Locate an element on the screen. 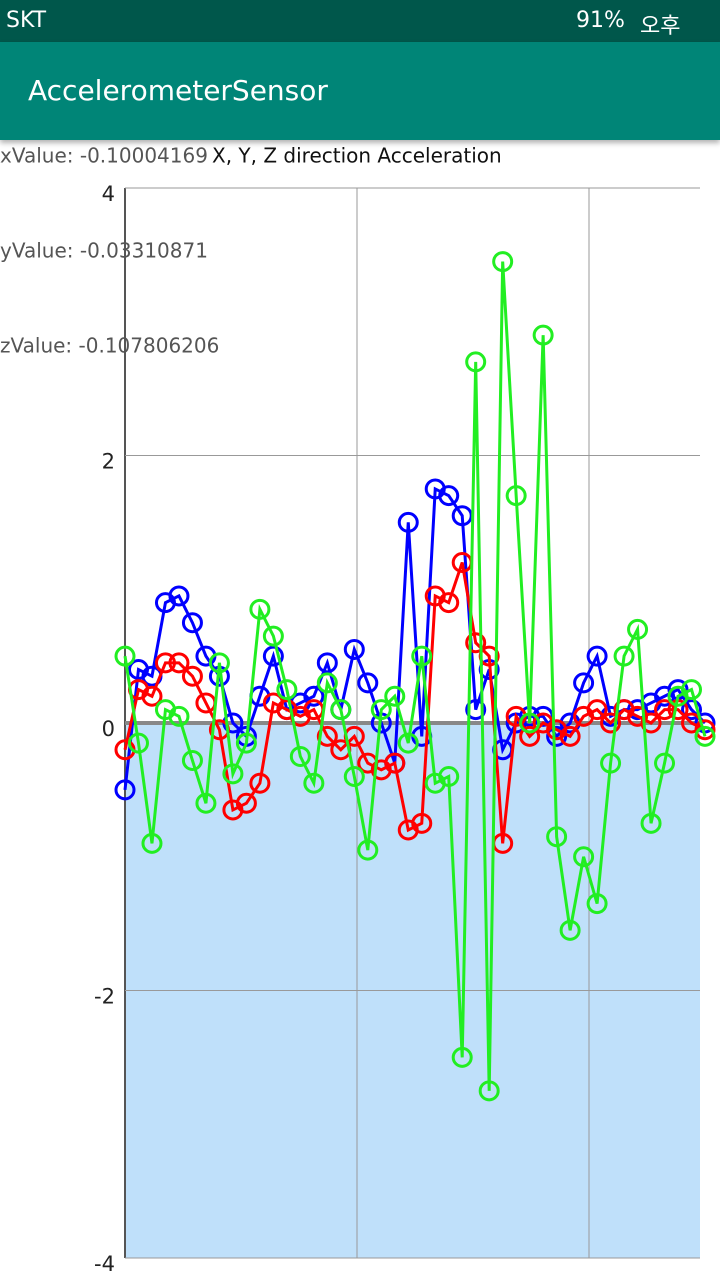  sensor-reading: zValue: -0.107806206 is located at coordinates (109, 346).